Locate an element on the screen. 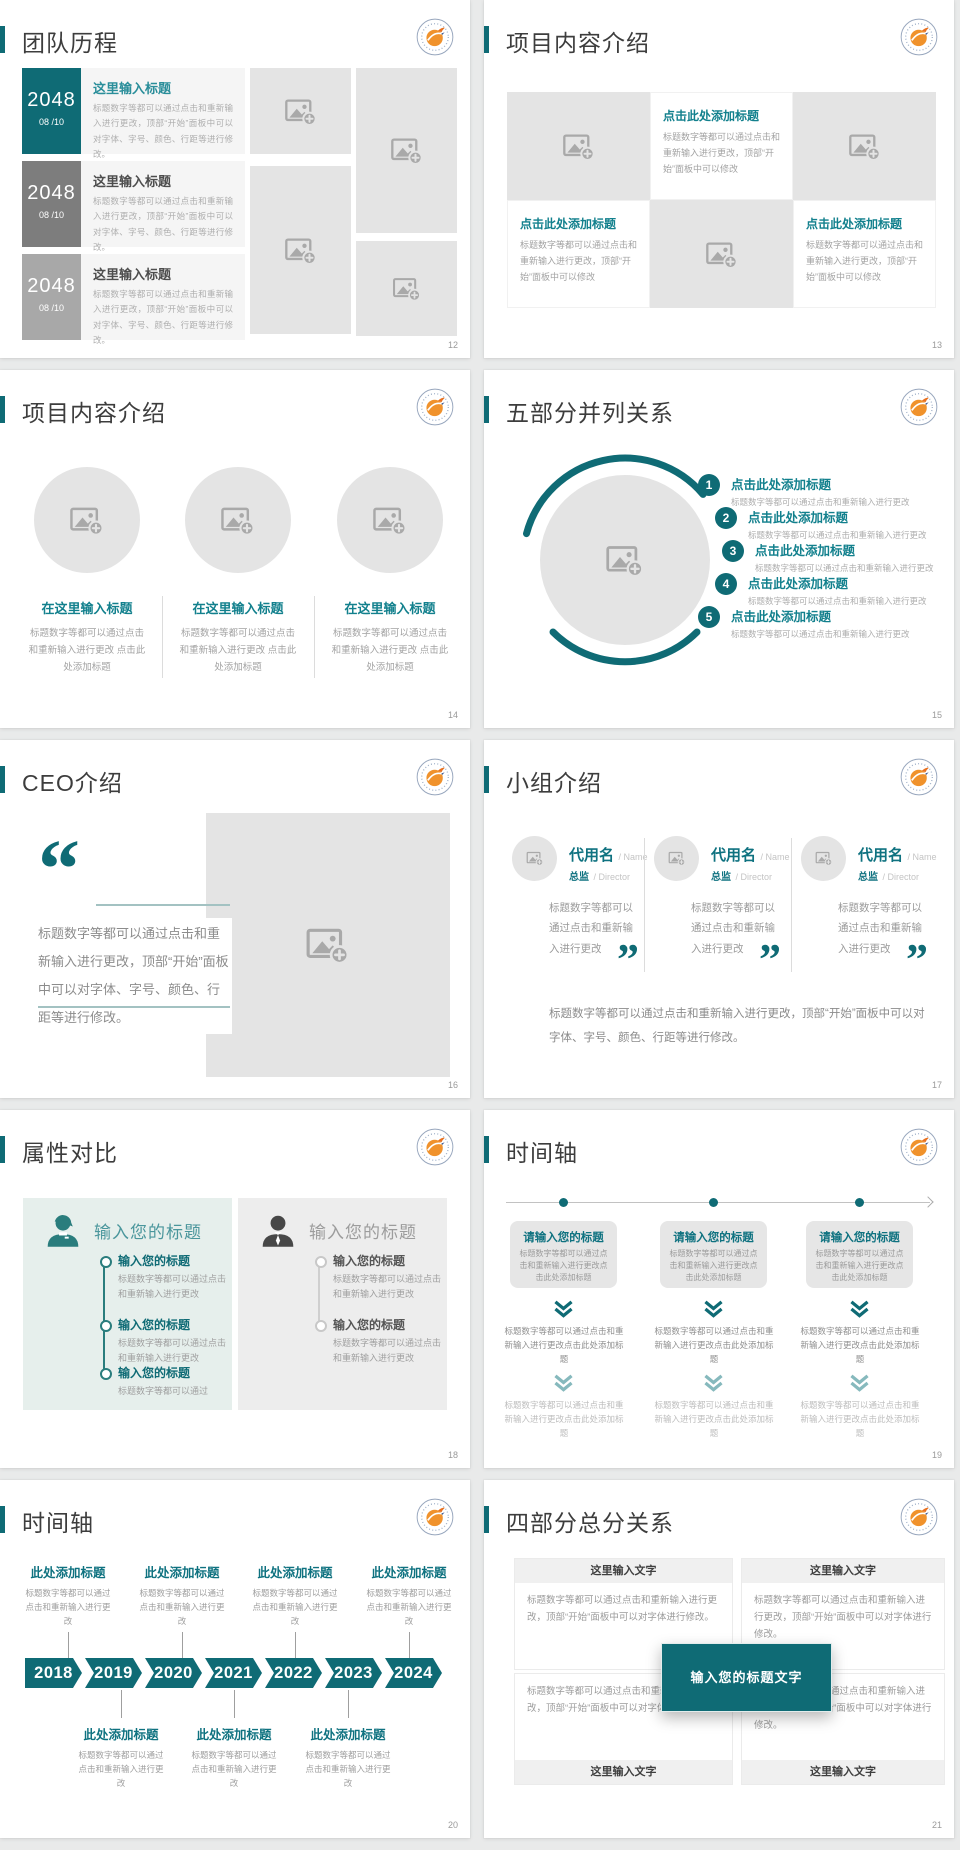 Image resolution: width=960 pixels, height=1850 pixels. numbered-item: 3 点击此处添加标题 标题数字等都可以通过点击和重新输入进行更改 is located at coordinates (828, 557).